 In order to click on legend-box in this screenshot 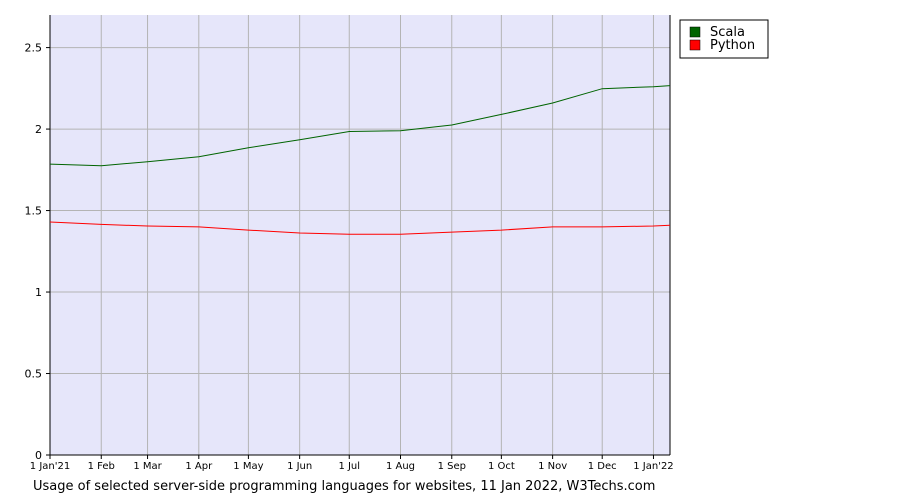, I will do `click(724, 39)`.